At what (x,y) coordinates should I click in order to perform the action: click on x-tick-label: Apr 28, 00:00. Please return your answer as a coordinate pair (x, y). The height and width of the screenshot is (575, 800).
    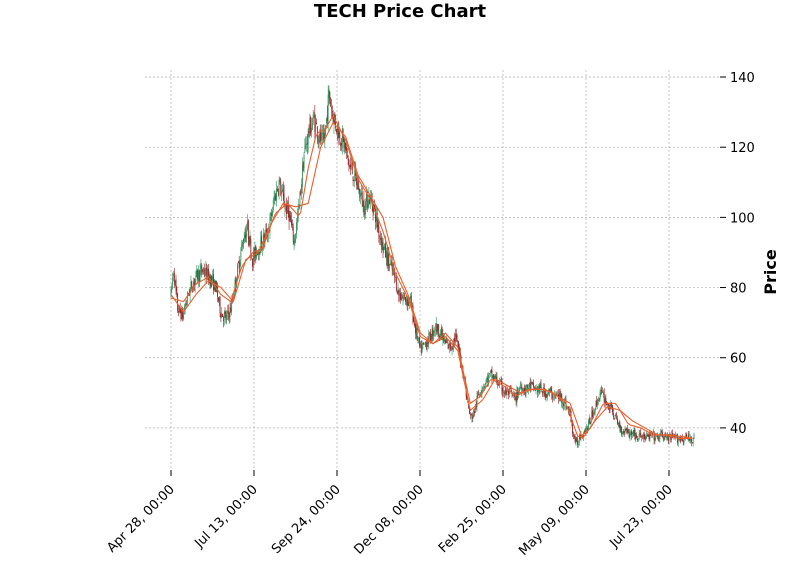
    Looking at the image, I should click on (140, 518).